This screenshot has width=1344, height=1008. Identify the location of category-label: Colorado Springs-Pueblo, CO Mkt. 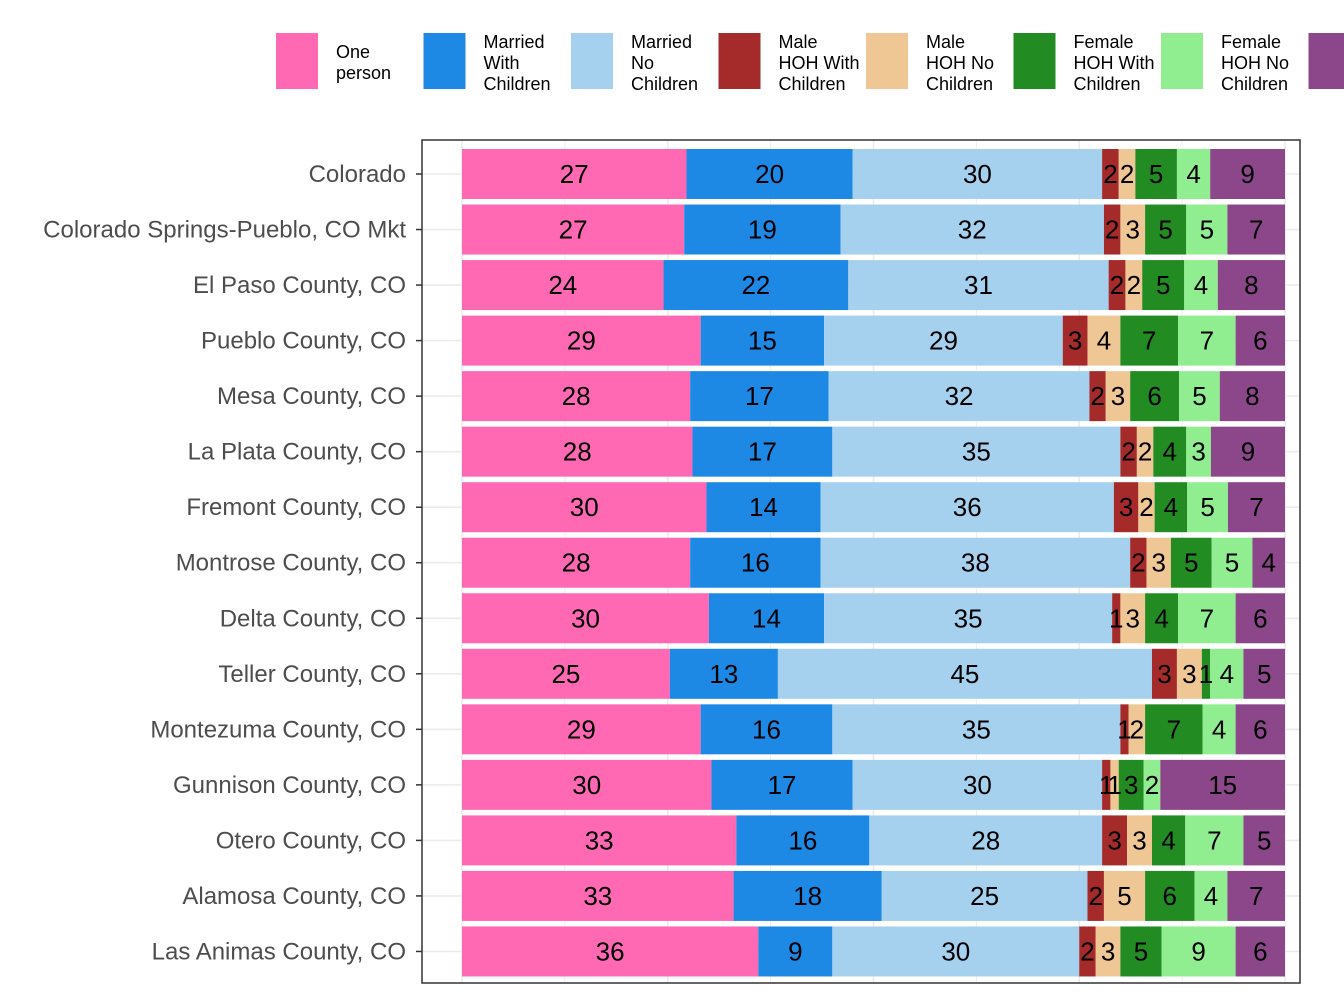
(224, 230).